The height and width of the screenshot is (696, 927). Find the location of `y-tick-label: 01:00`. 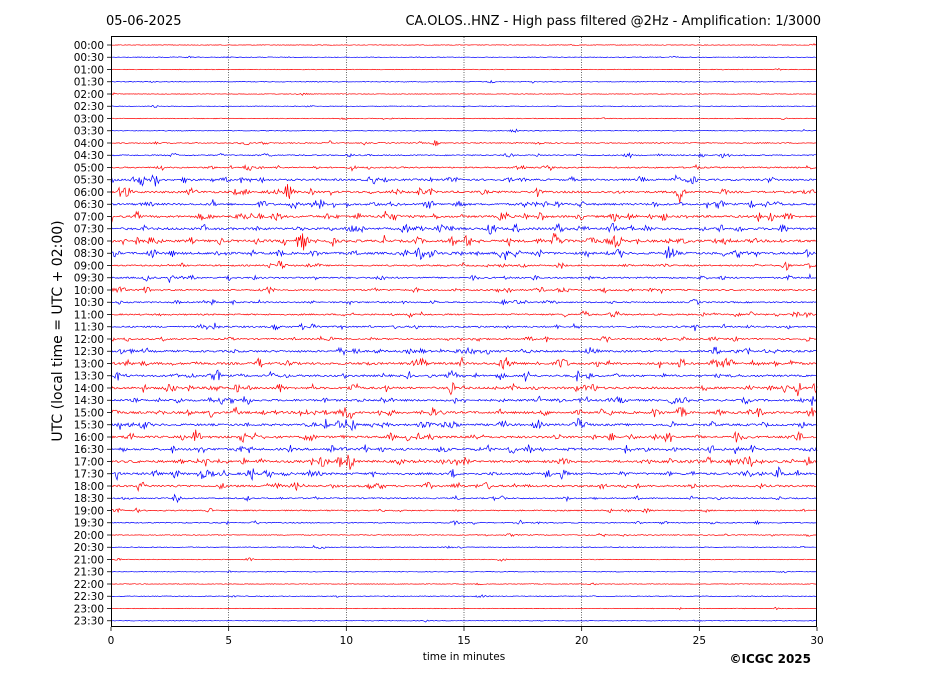

y-tick-label: 01:00 is located at coordinates (89, 70).